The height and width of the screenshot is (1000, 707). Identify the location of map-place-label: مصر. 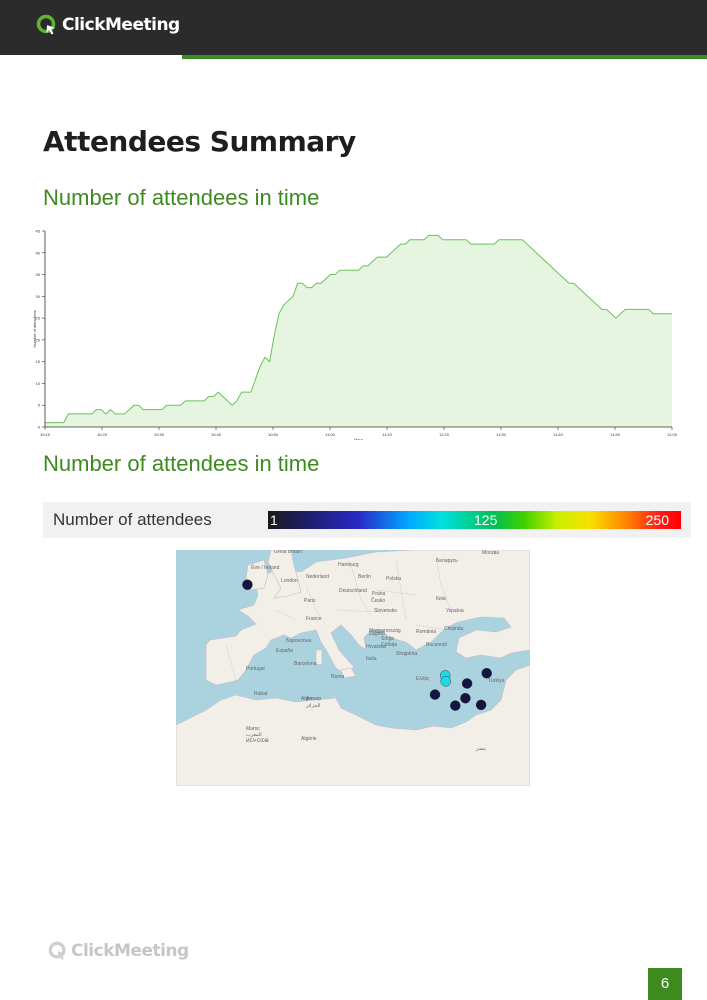
(480, 749).